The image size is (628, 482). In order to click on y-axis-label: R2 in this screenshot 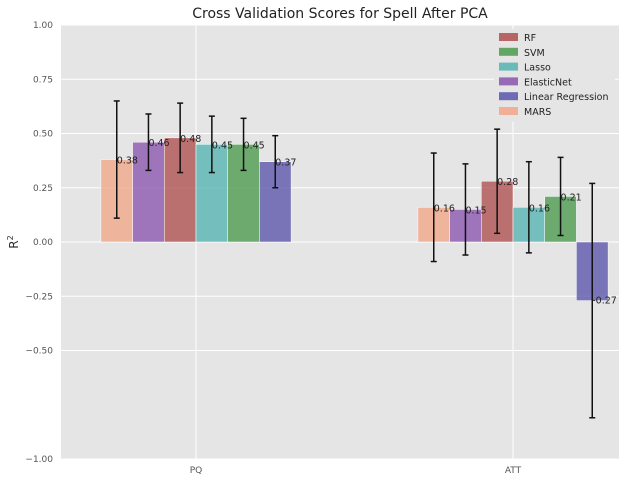, I will do `click(13, 241)`.